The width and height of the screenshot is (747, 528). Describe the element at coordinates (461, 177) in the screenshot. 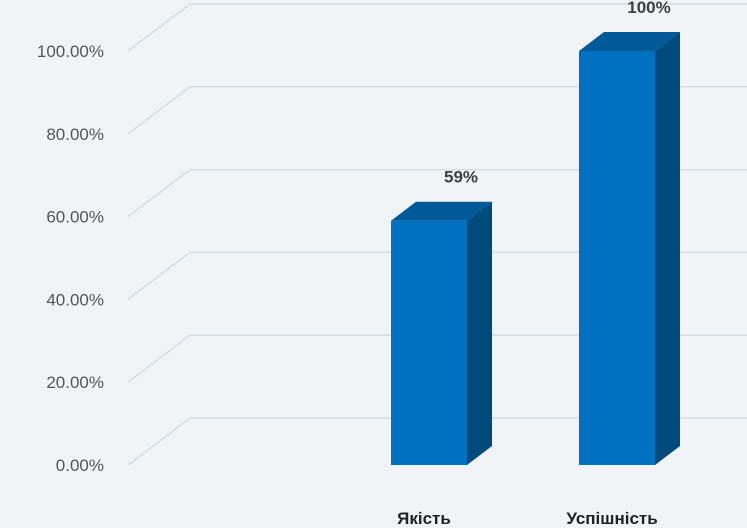

I see `data-label: 59%` at that location.